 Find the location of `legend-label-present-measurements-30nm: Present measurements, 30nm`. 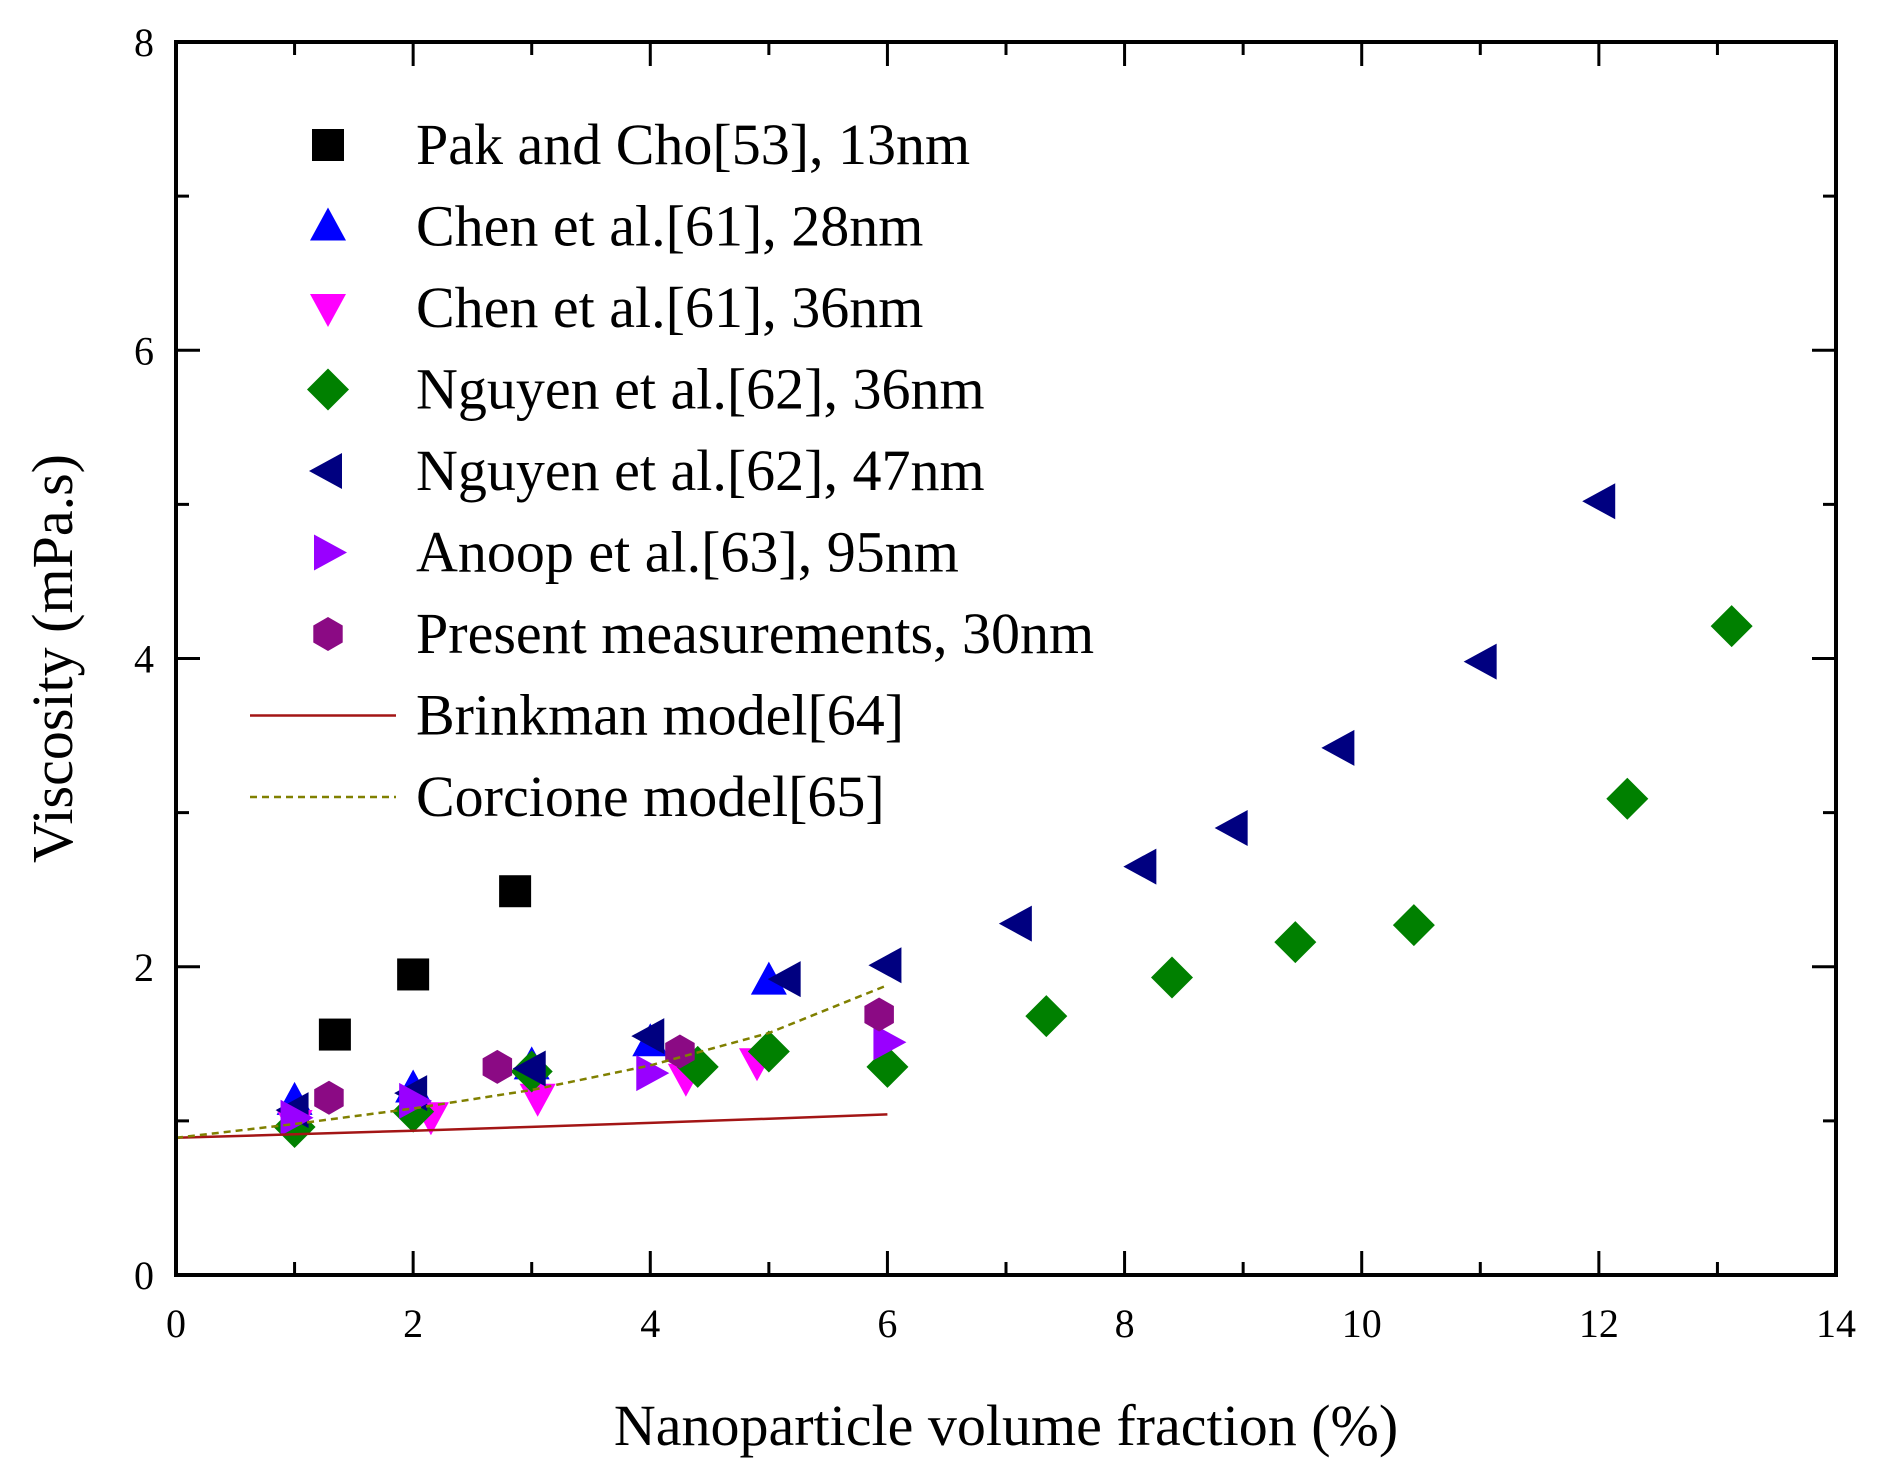

legend-label-present-measurements-30nm: Present measurements, 30nm is located at coordinates (755, 633).